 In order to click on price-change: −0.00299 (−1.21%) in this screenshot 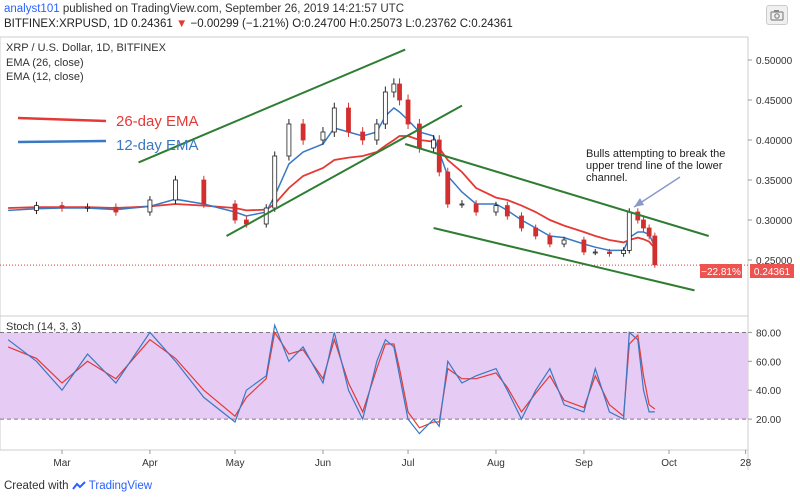, I will do `click(240, 24)`.